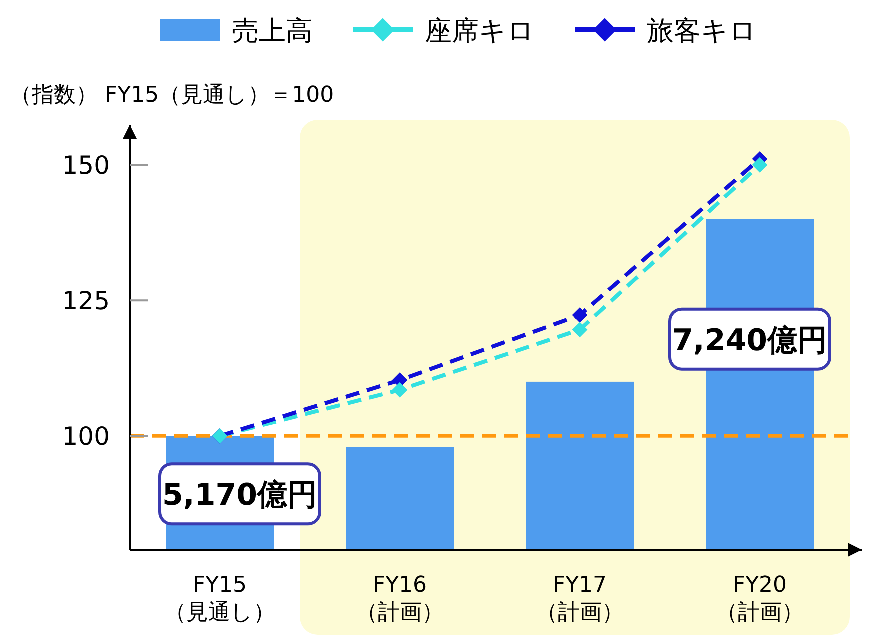 This screenshot has height=640, width=879. What do you see at coordinates (760, 599) in the screenshot?
I see `x-tick-label: FY20 （計画）` at bounding box center [760, 599].